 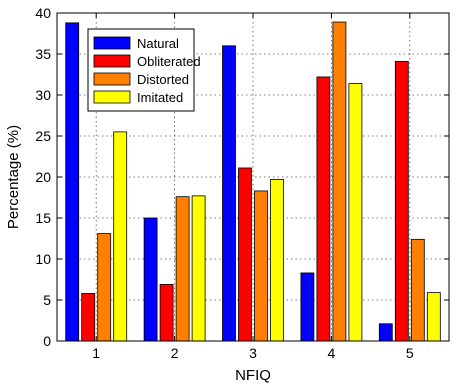 What do you see at coordinates (43, 54) in the screenshot?
I see `y-tick-label: 35` at bounding box center [43, 54].